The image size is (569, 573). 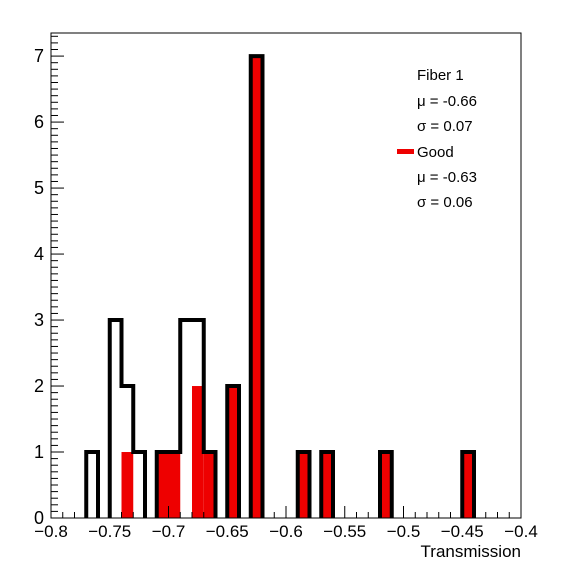 I want to click on y-tick-label: 7, so click(x=39, y=56).